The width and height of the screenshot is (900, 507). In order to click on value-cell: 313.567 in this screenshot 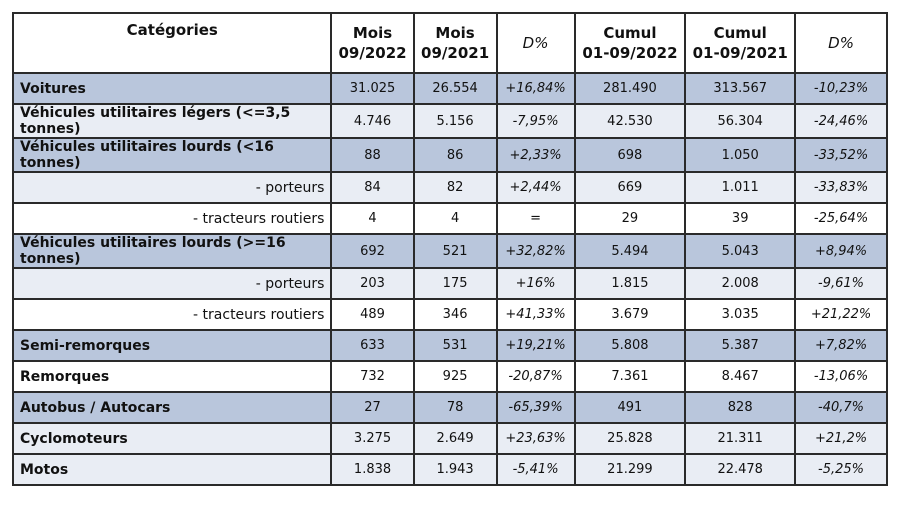, I will do `click(740, 88)`.